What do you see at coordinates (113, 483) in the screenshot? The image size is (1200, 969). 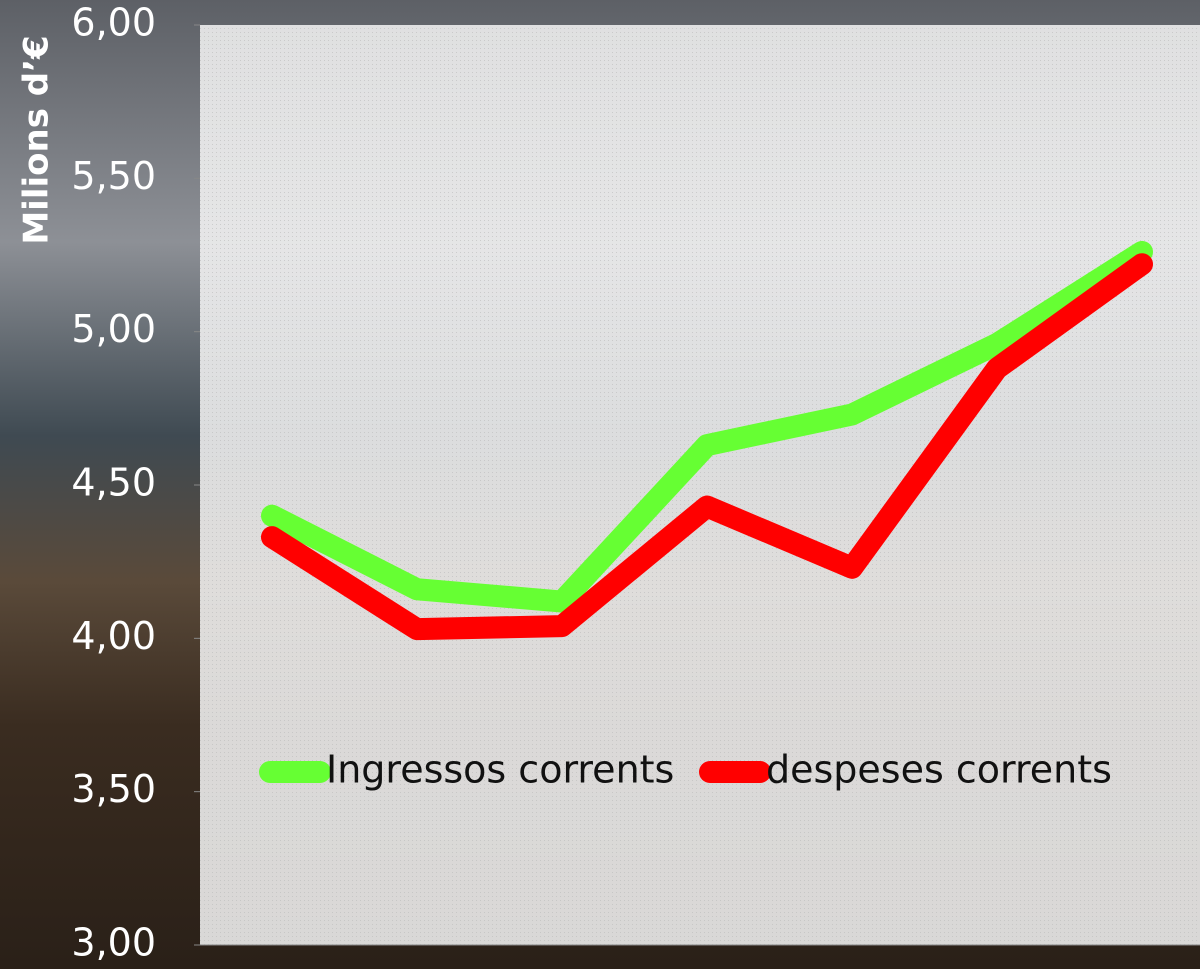 I see `y-tick-label: 4,50` at bounding box center [113, 483].